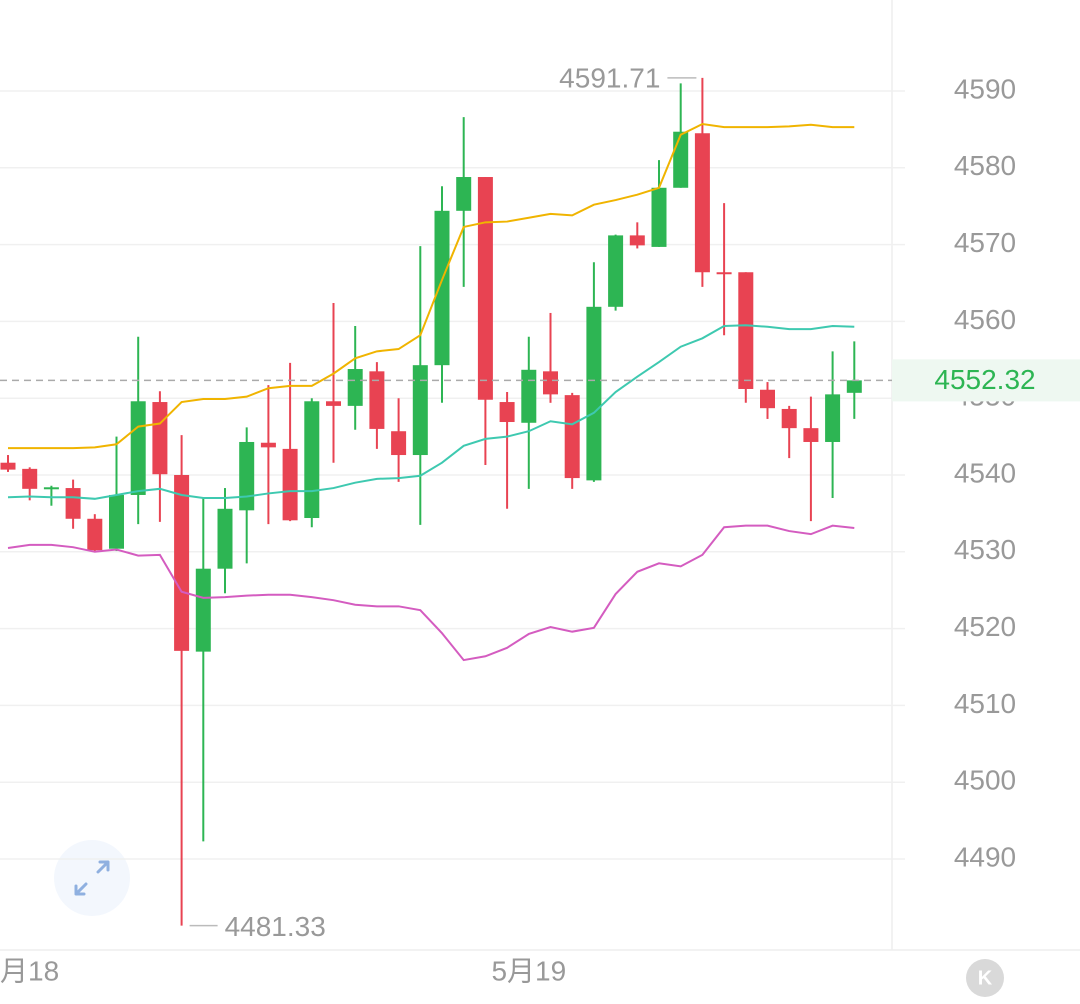 The height and width of the screenshot is (1004, 1080). I want to click on y-tick-label: 4530, so click(985, 549).